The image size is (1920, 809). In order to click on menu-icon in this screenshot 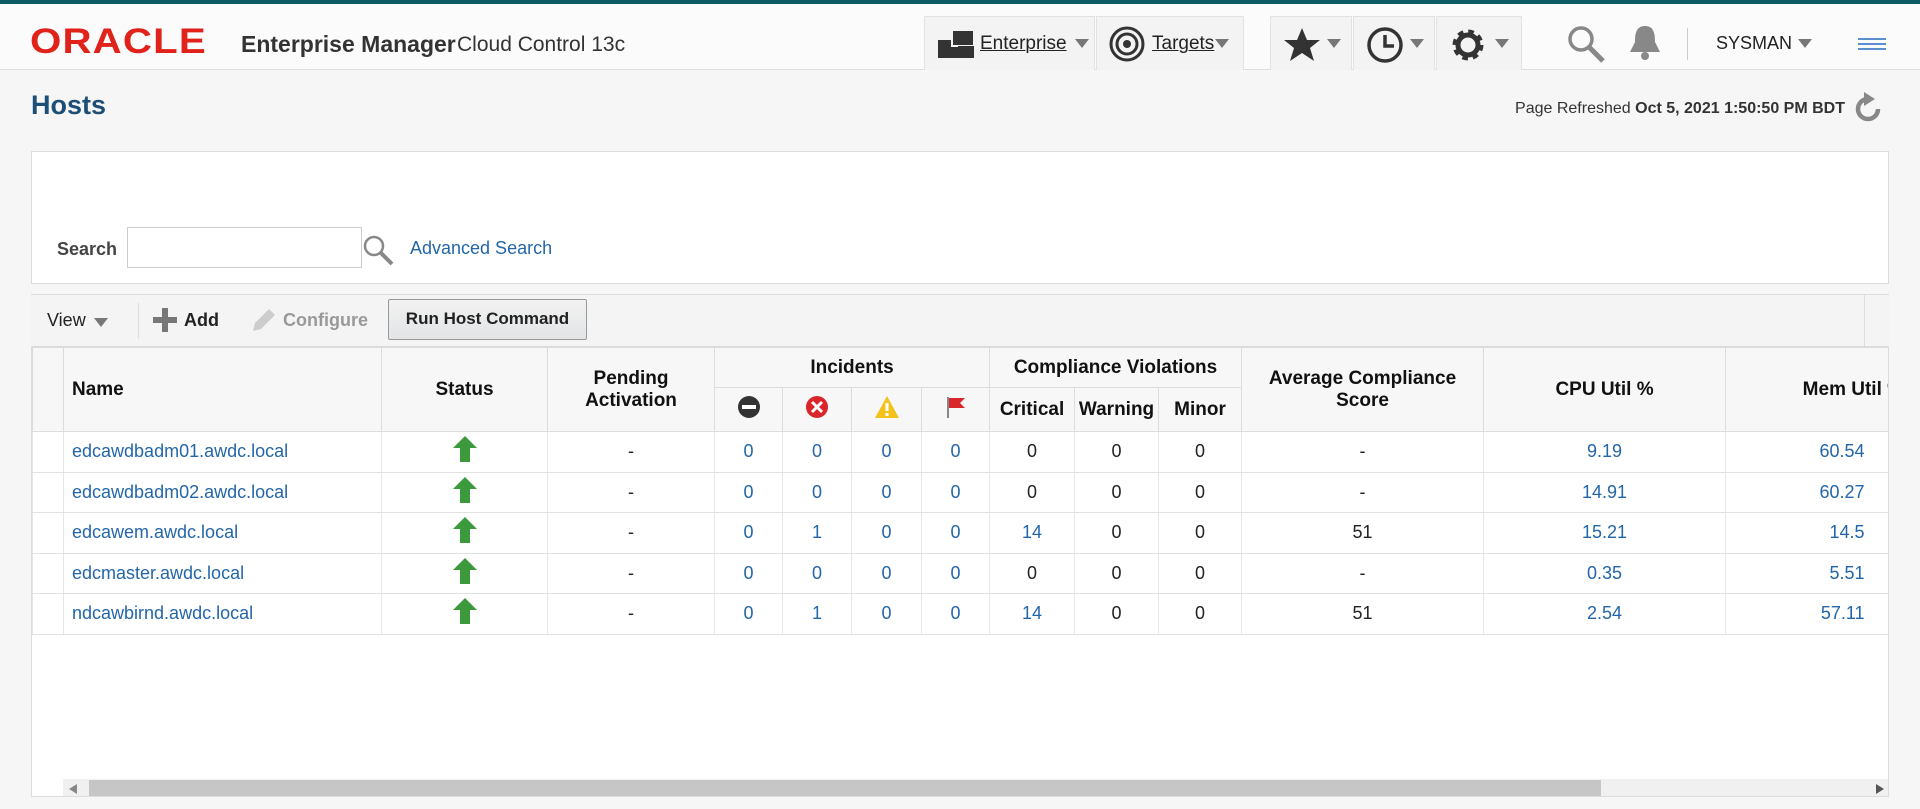, I will do `click(1872, 44)`.